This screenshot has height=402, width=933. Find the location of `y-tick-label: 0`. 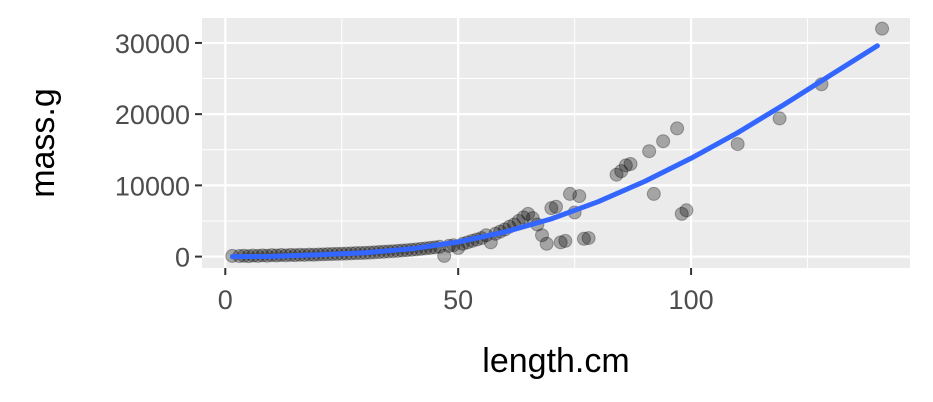

y-tick-label: 0 is located at coordinates (182, 258).